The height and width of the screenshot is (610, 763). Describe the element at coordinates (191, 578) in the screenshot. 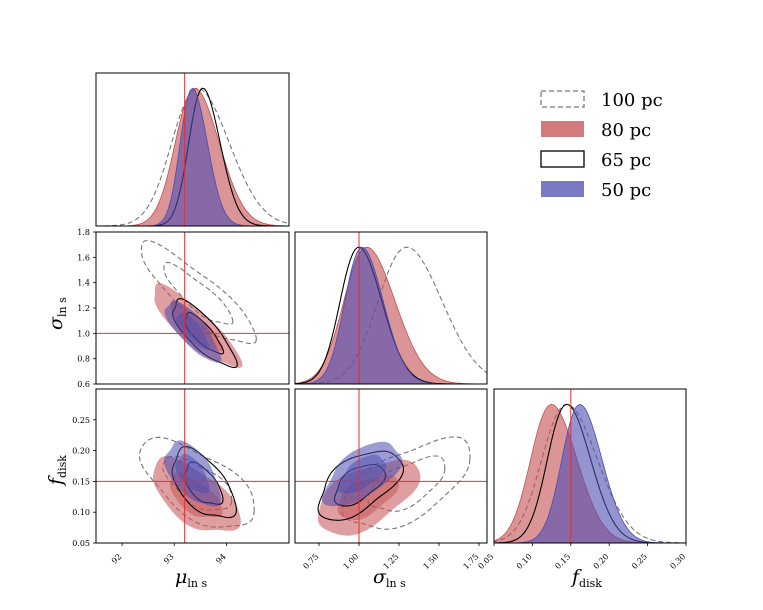

I see `x-axis-label-mu: μln s` at that location.